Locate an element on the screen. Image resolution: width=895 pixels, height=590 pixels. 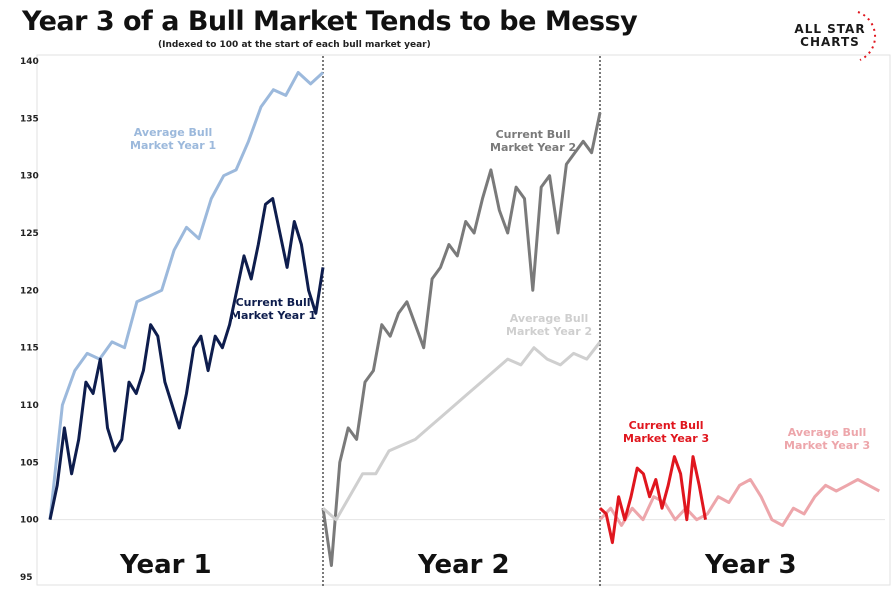
panel-label-year-3: Year 3 is located at coordinates (751, 565).